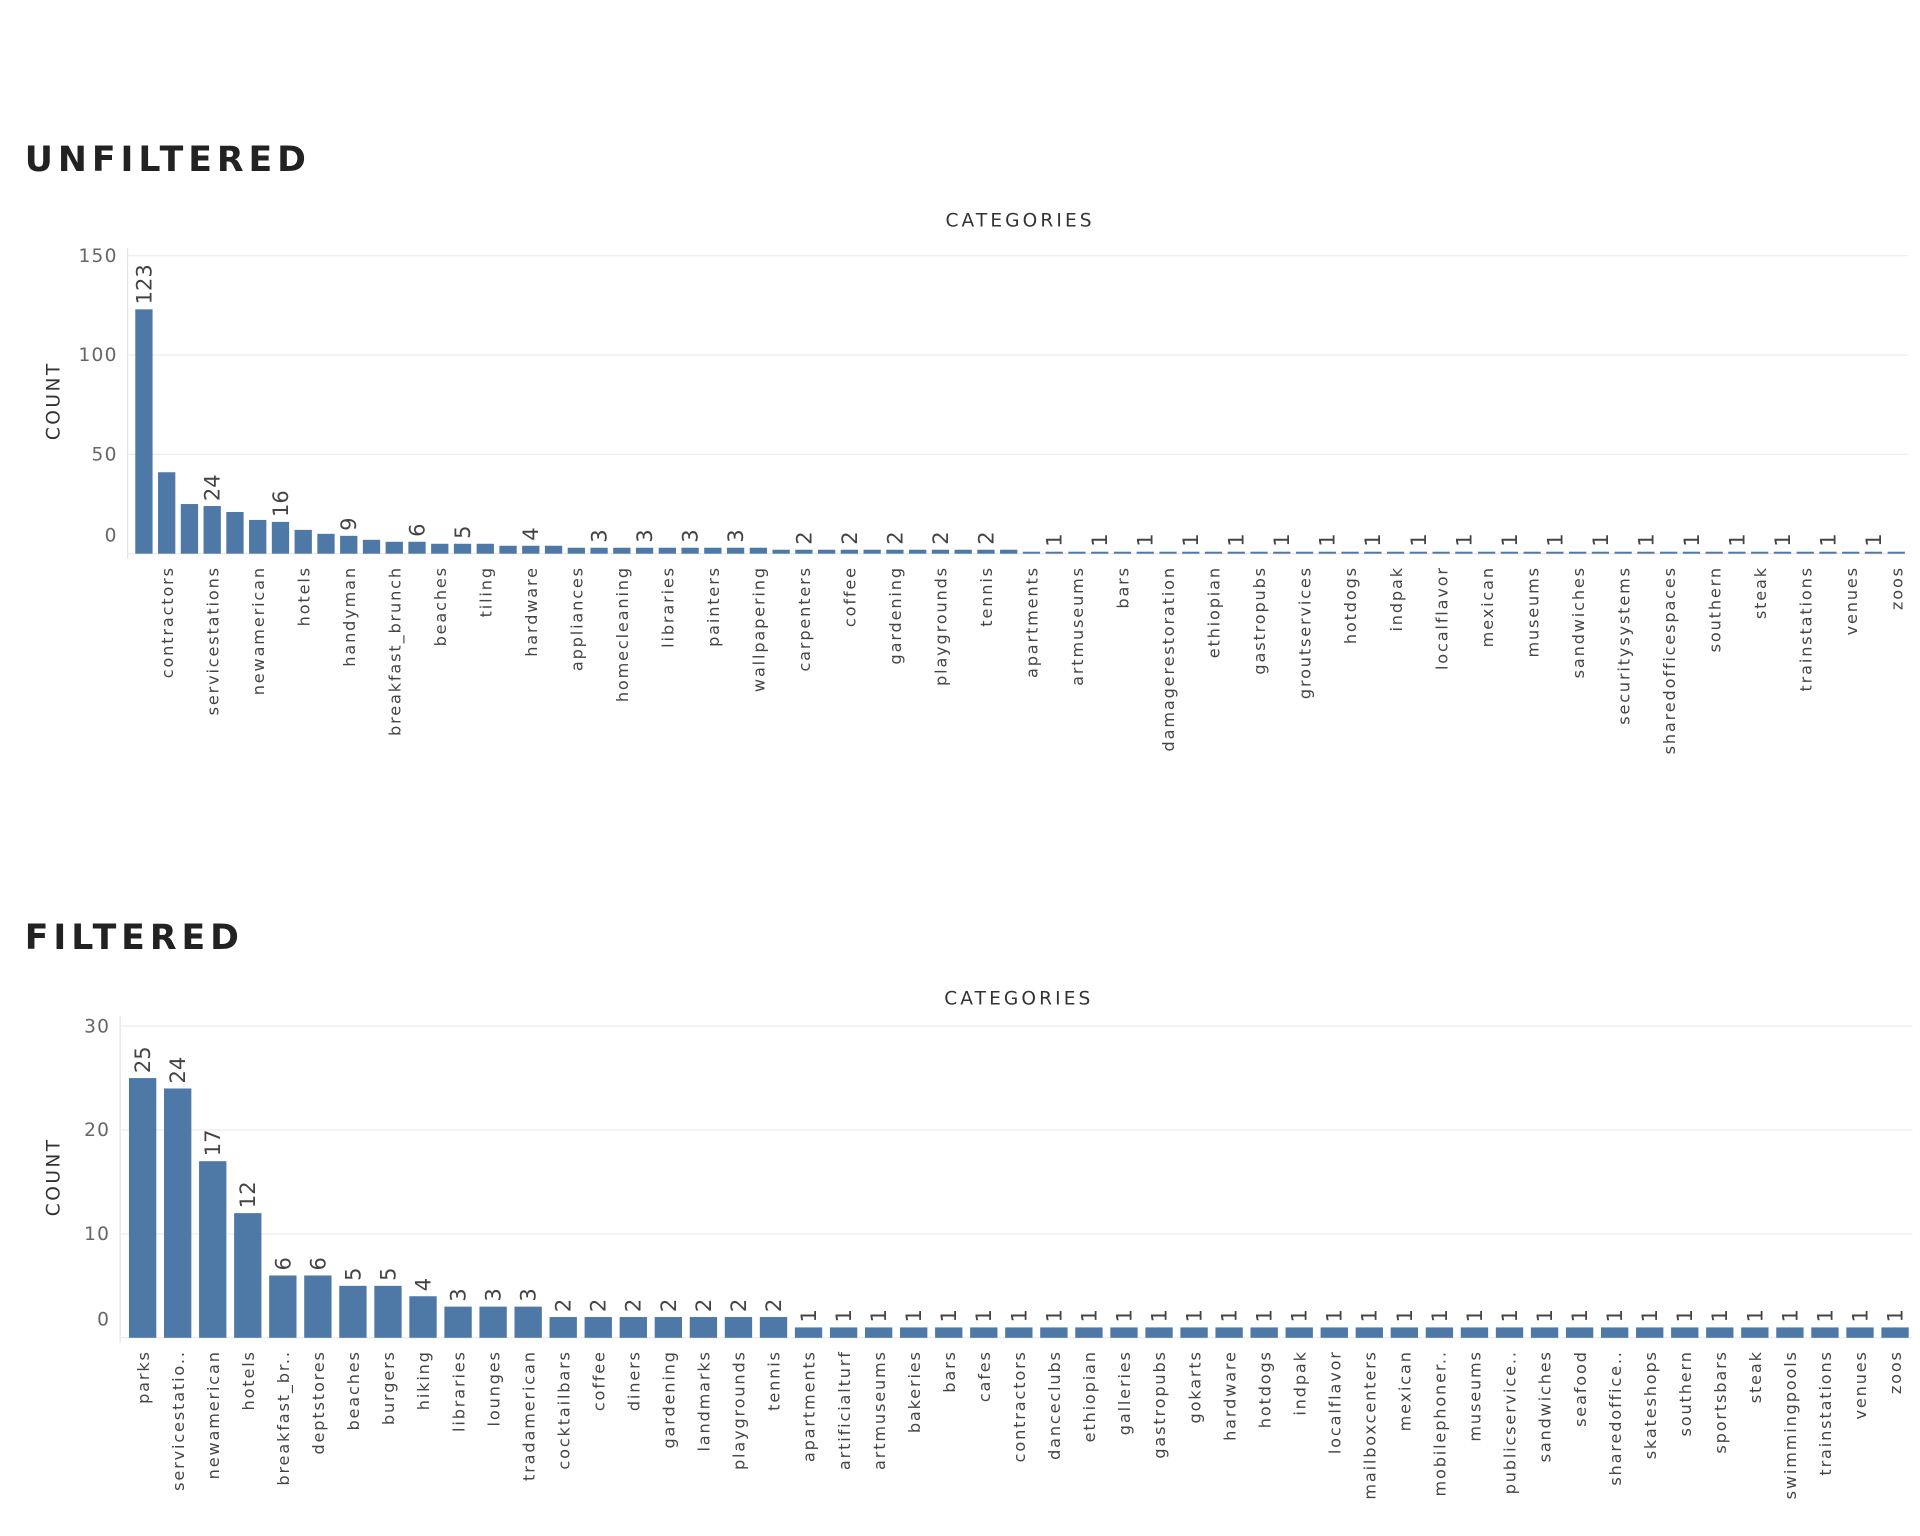 This screenshot has height=1536, width=1920. What do you see at coordinates (1123, 587) in the screenshot?
I see `x-tick-label: bars` at bounding box center [1123, 587].